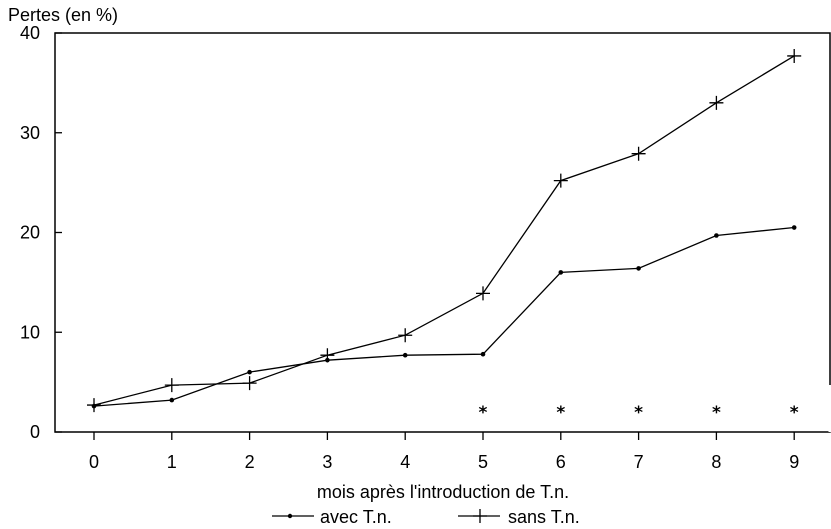 Image resolution: width=831 pixels, height=529 pixels. What do you see at coordinates (444, 452) in the screenshot?
I see `x-axis: 0 1 2 3 4 5 6 7 8 9` at bounding box center [444, 452].